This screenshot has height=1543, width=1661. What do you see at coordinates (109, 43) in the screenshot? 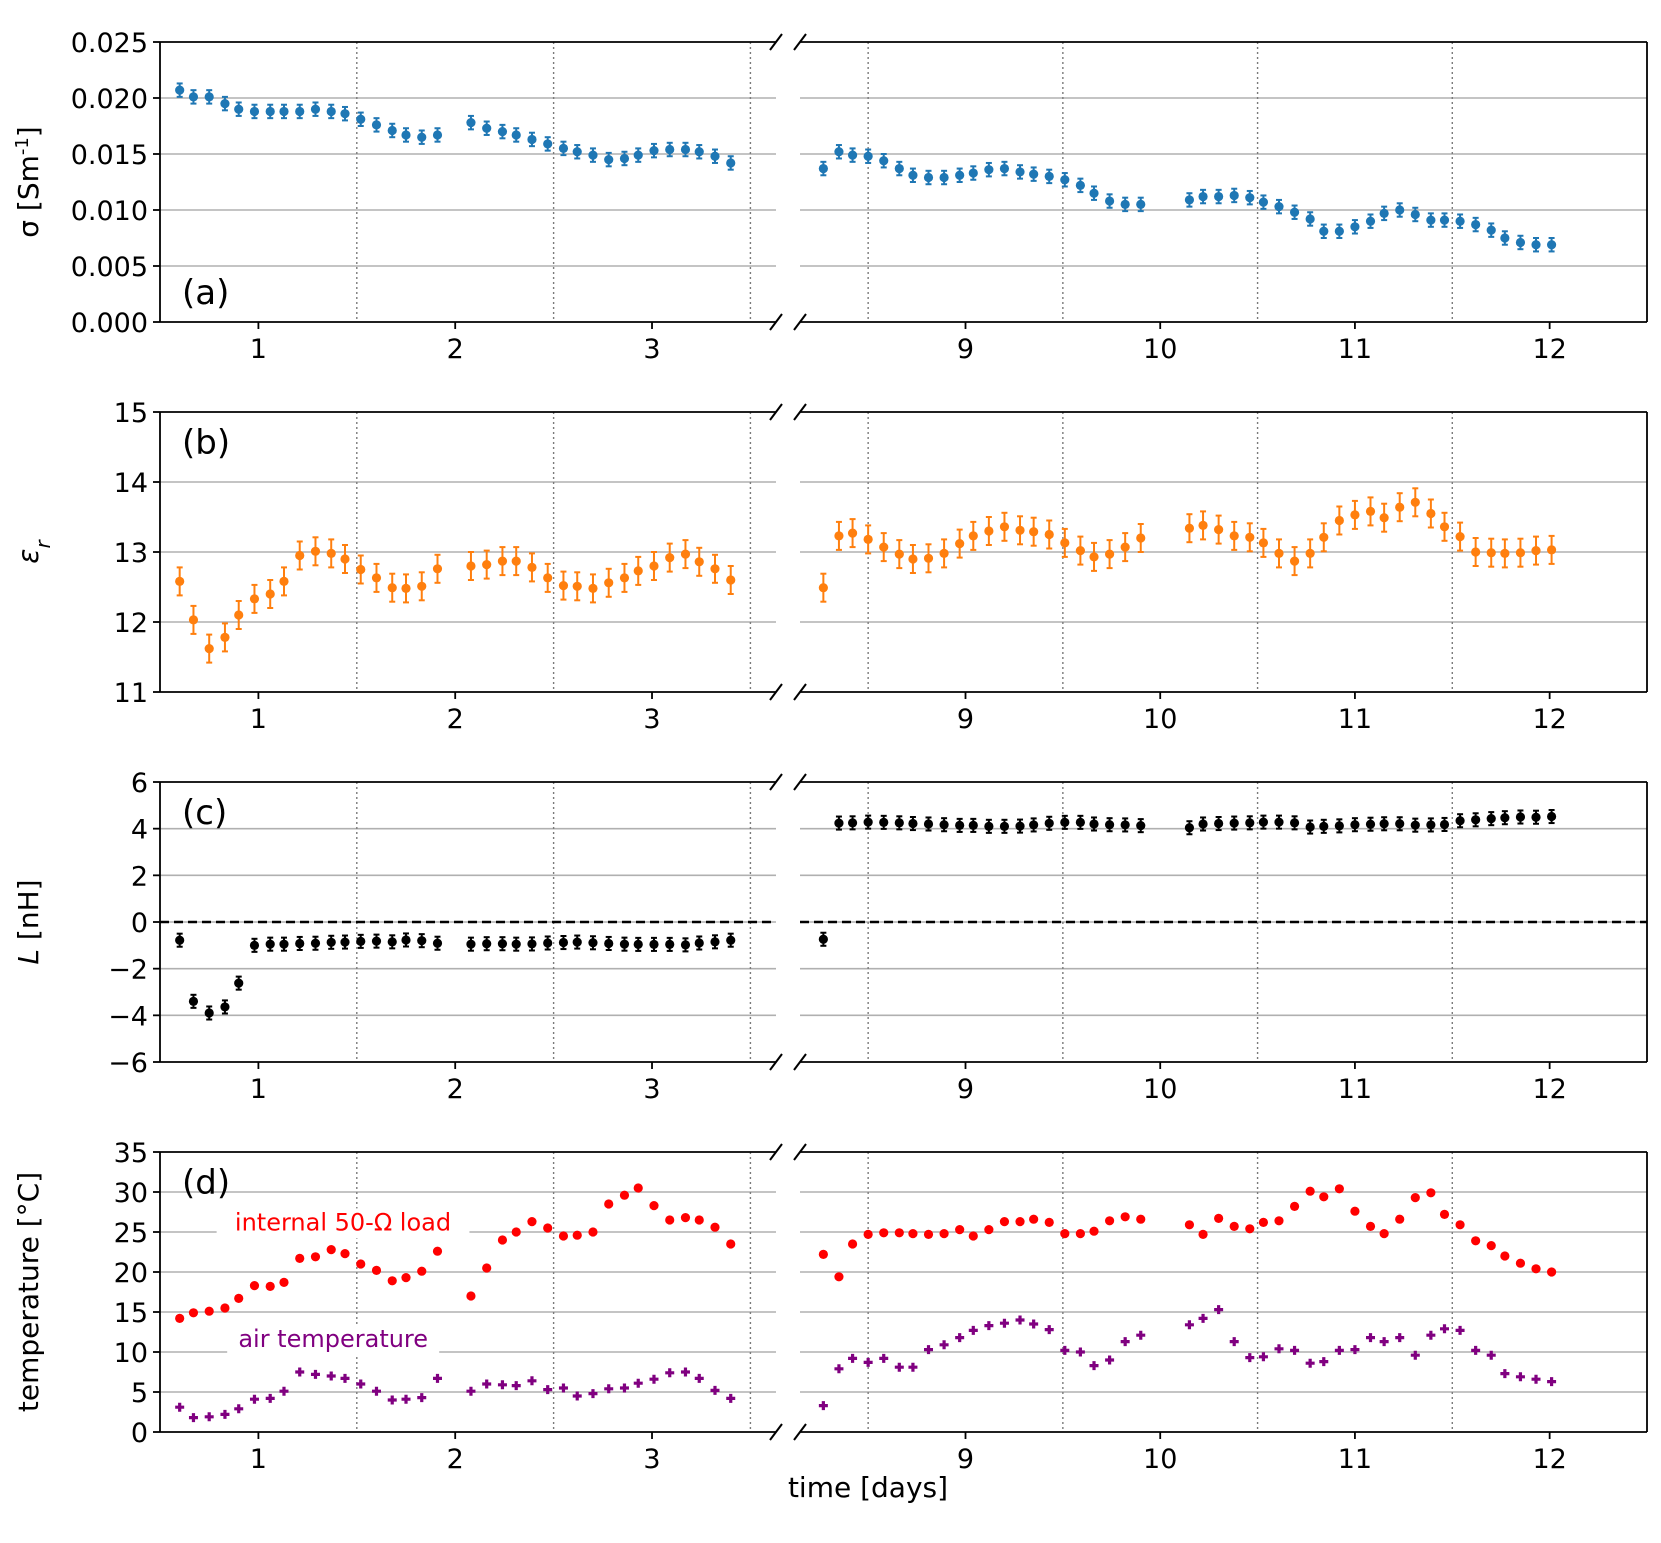
I see `y-tick-label: 0.025` at bounding box center [109, 43].